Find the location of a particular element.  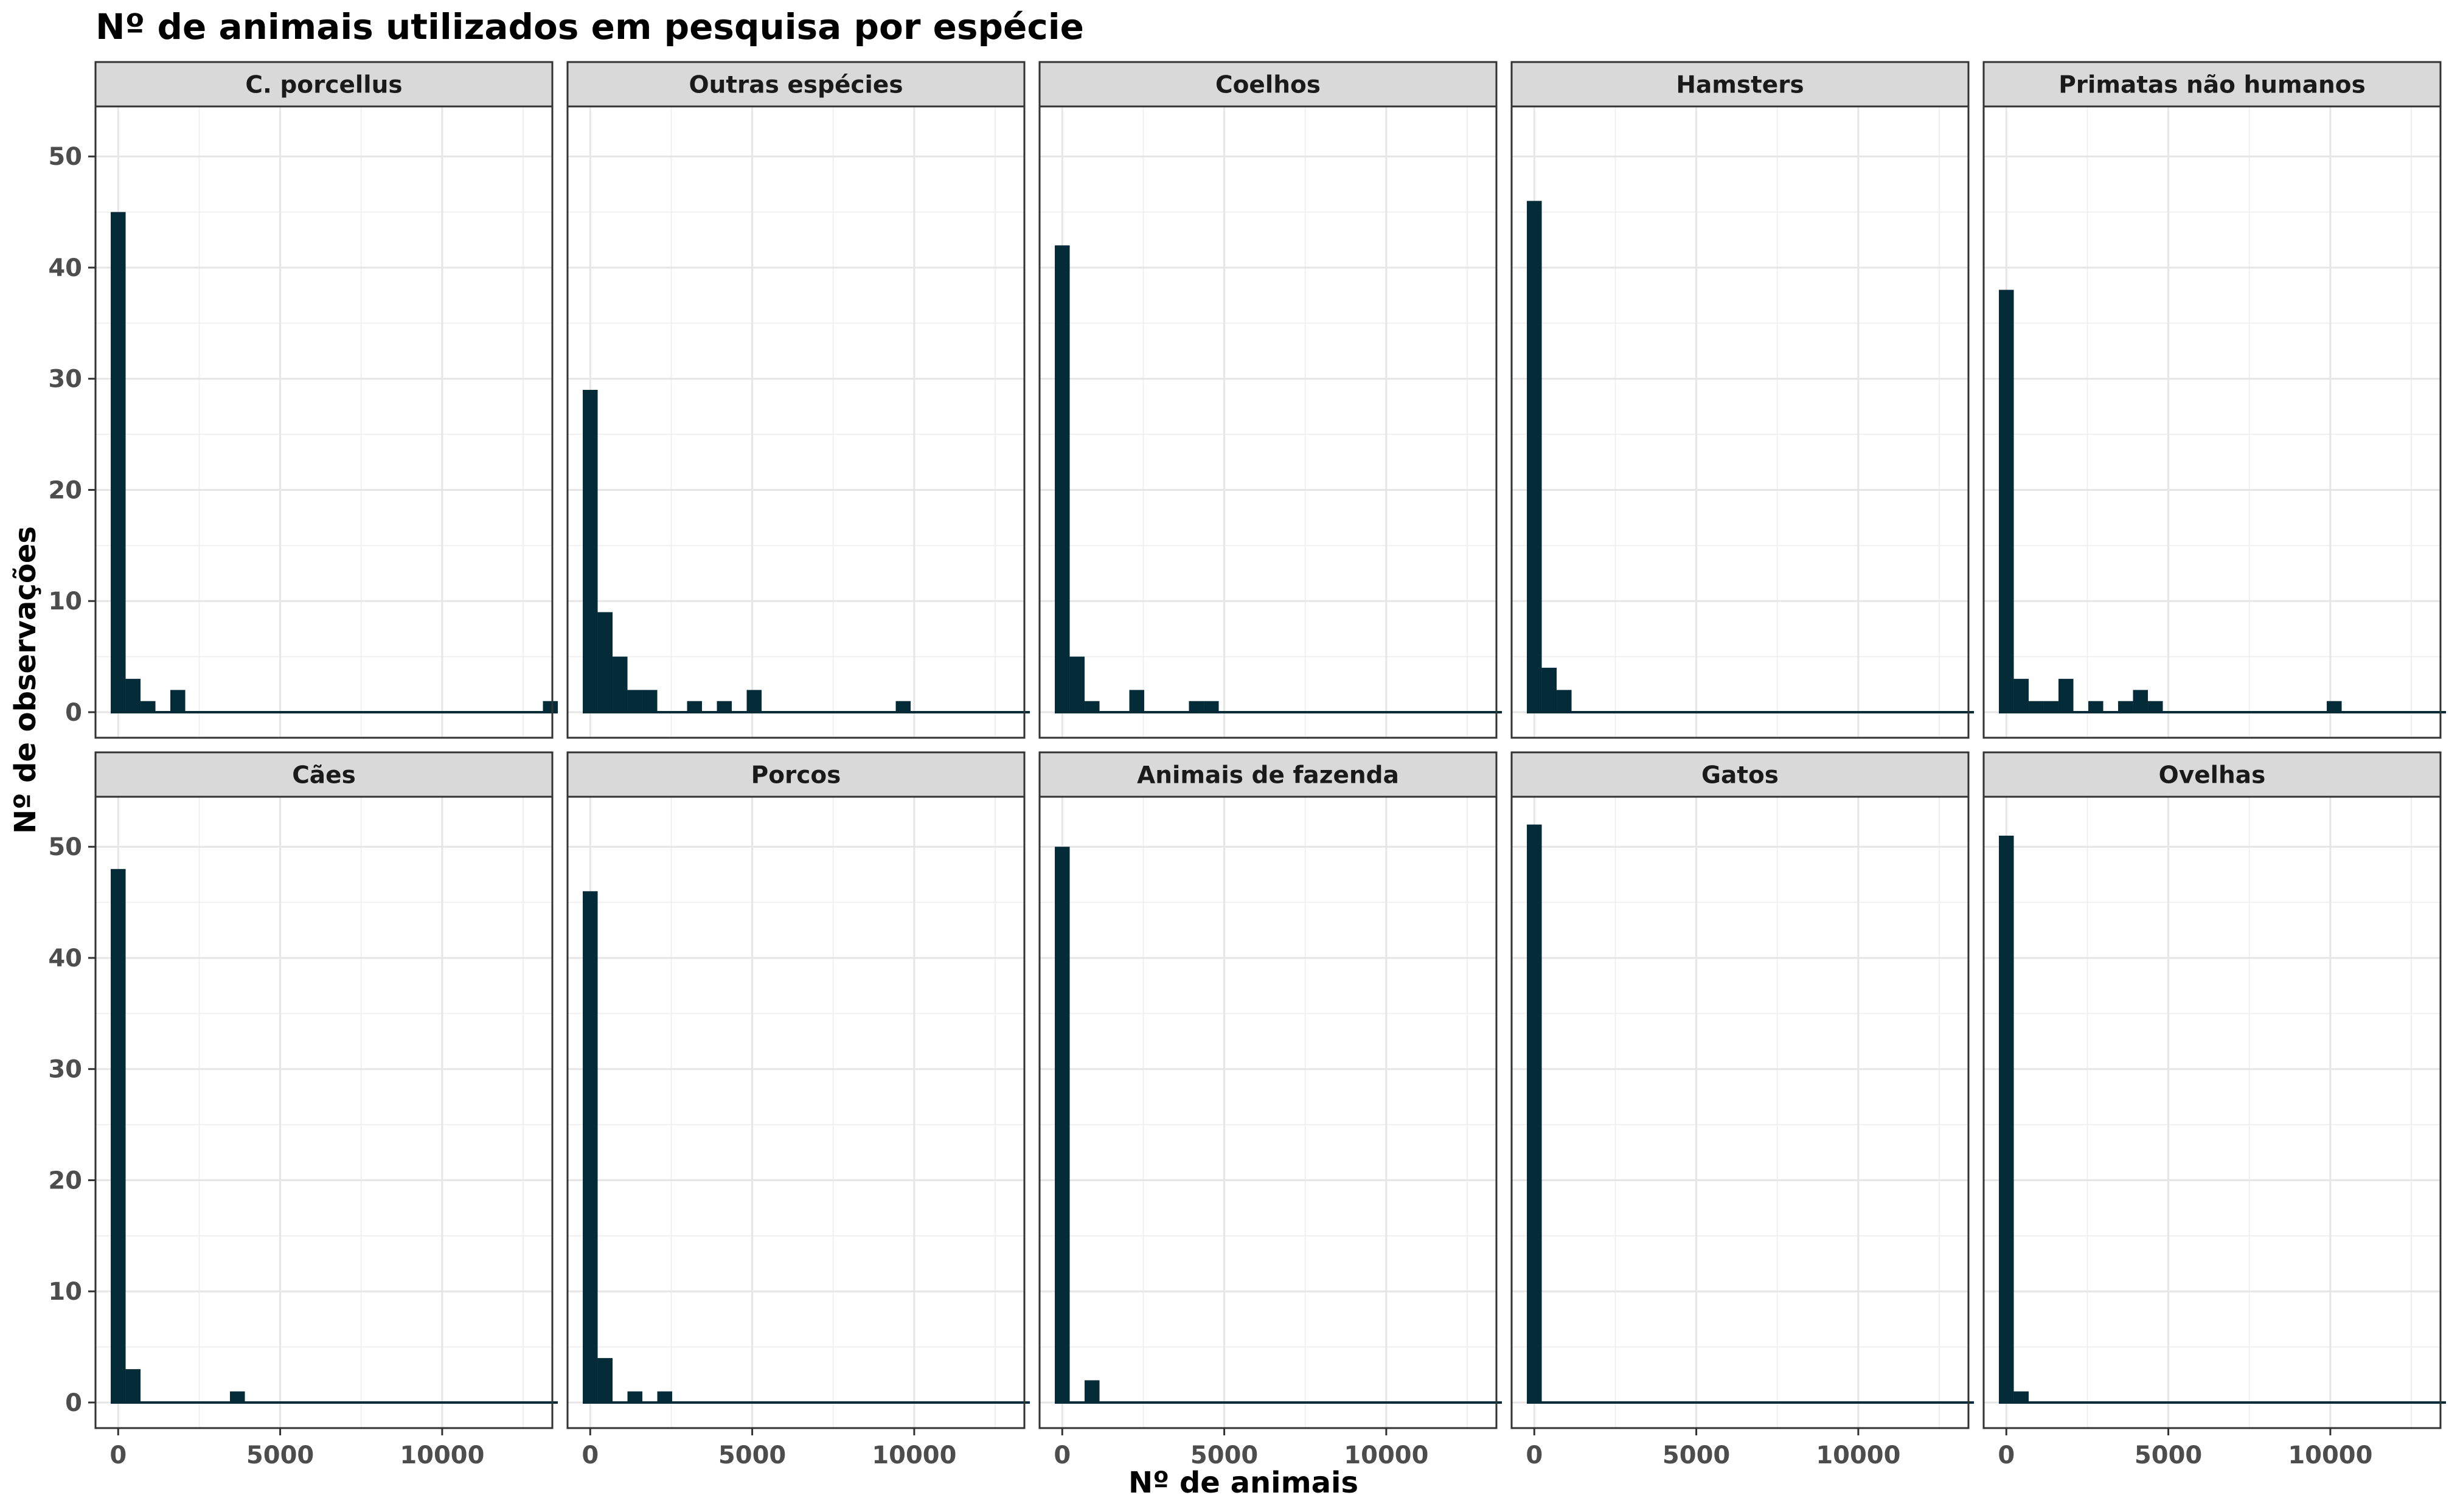

facet-panel: Porcos 0 5000 10000 is located at coordinates (798, 1110).